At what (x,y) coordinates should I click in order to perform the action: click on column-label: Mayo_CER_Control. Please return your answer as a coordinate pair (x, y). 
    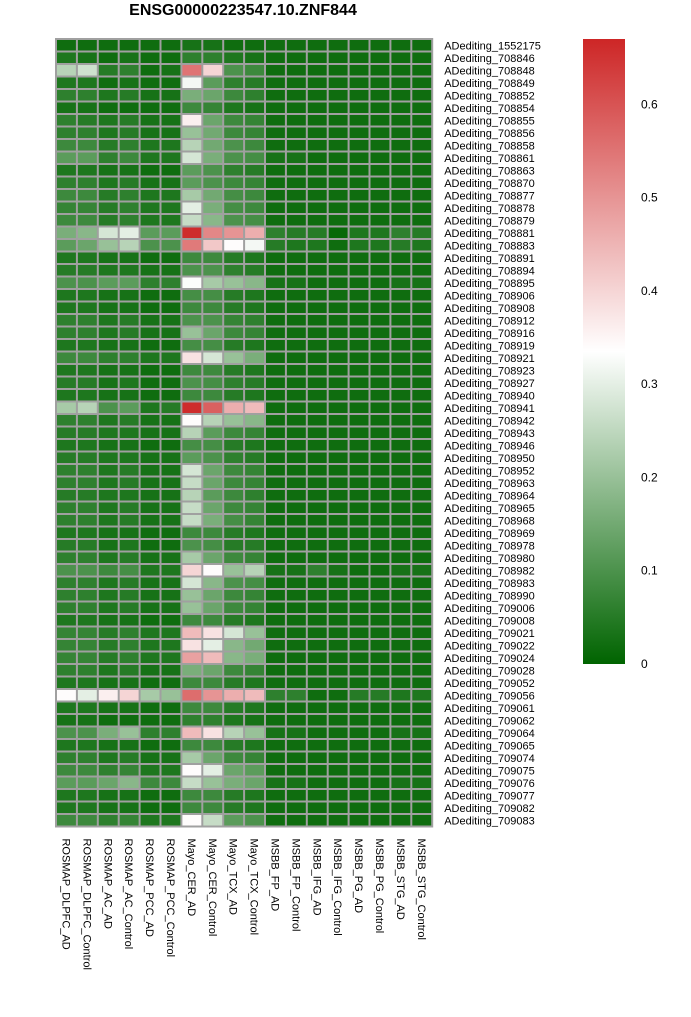
    Looking at the image, I should click on (212, 888).